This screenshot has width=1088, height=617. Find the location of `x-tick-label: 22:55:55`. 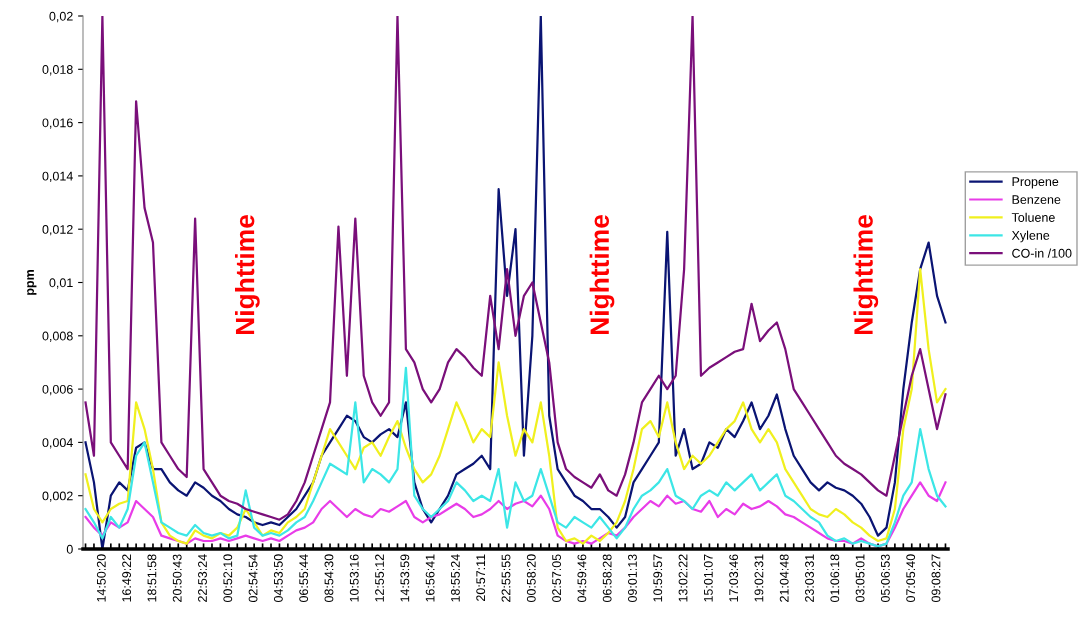

x-tick-label: 22:55:55 is located at coordinates (506, 578).